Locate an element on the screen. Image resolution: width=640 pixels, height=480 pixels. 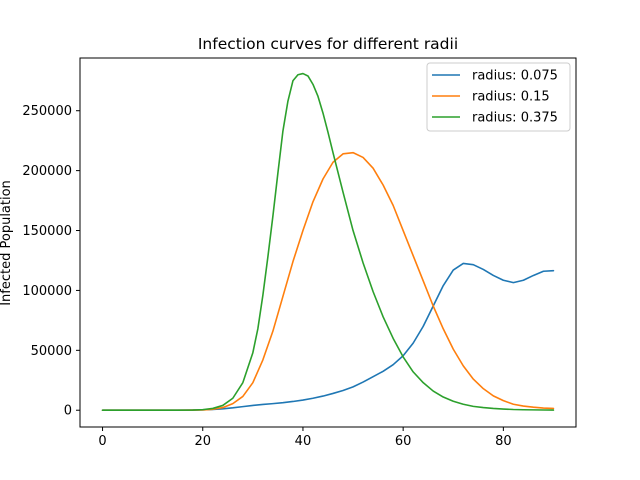
y-tick-label: 0 is located at coordinates (68, 411).